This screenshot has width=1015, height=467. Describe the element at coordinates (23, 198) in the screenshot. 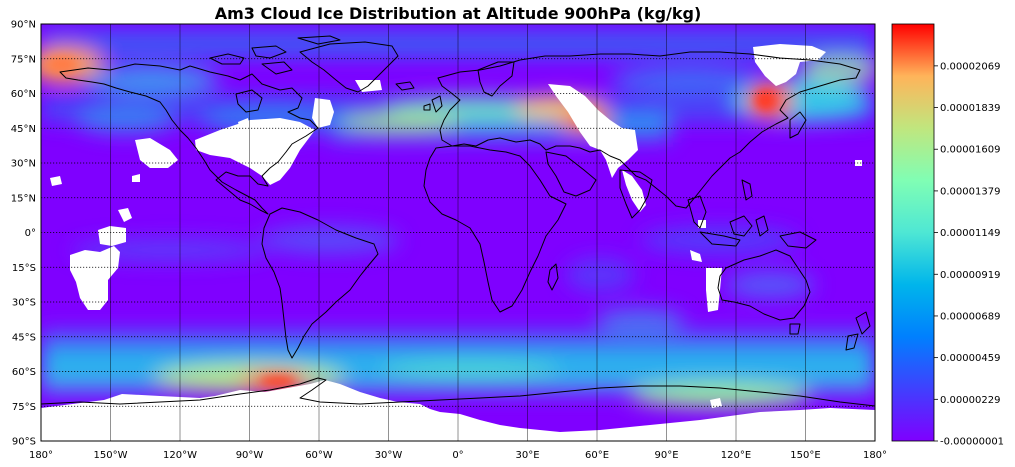

I see `latitude-label: 15°N` at that location.